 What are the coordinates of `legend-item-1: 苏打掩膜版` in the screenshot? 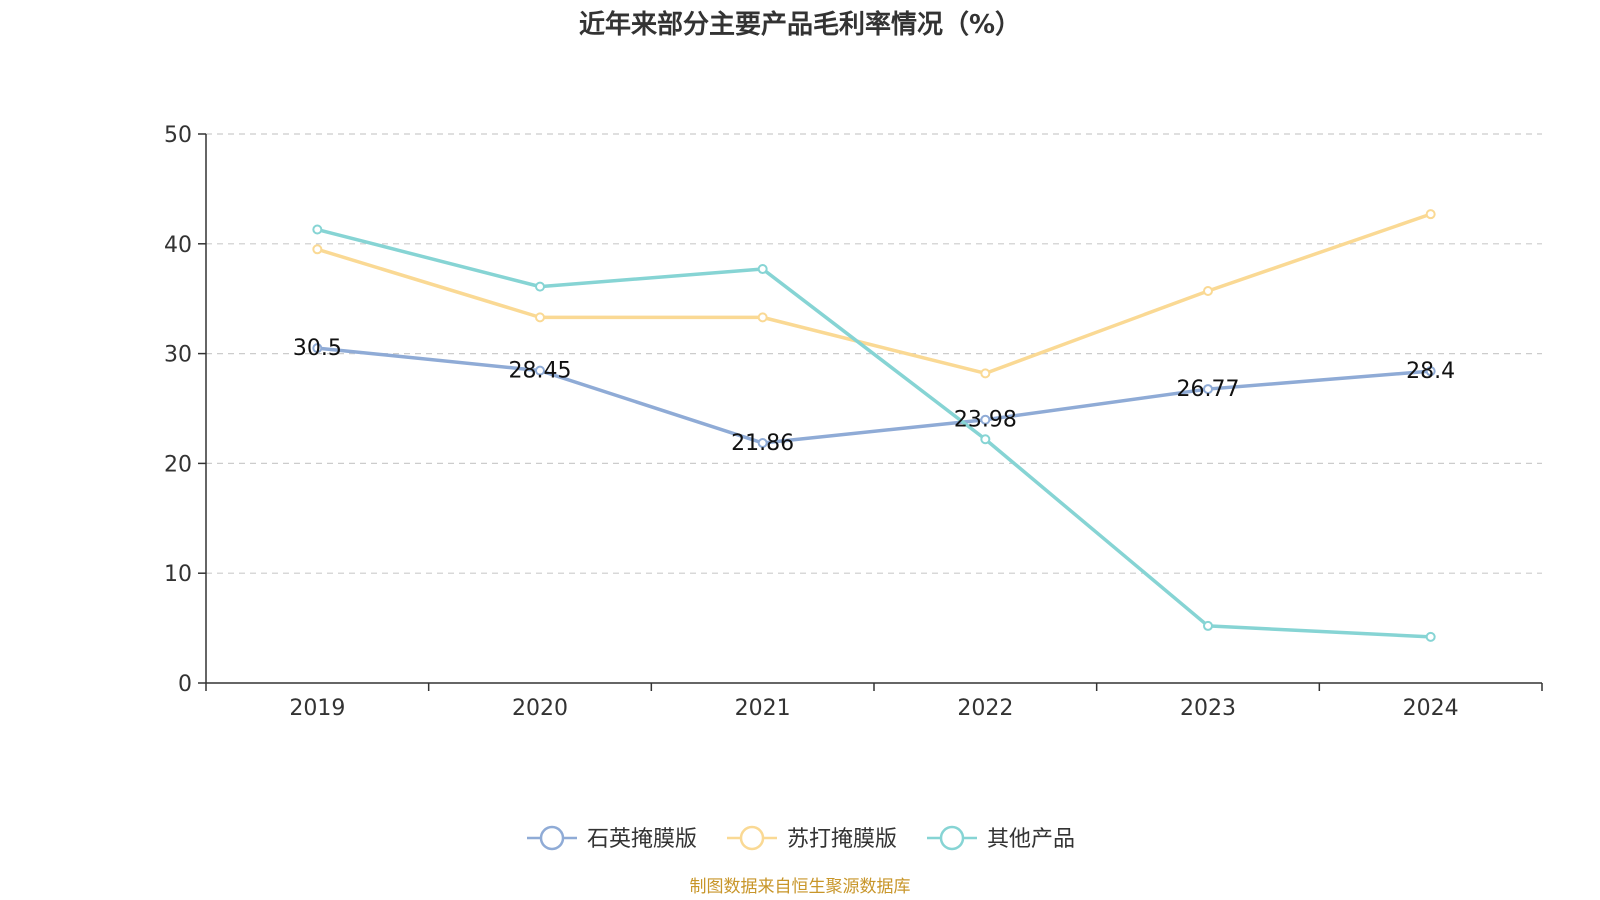 It's located at (812, 838).